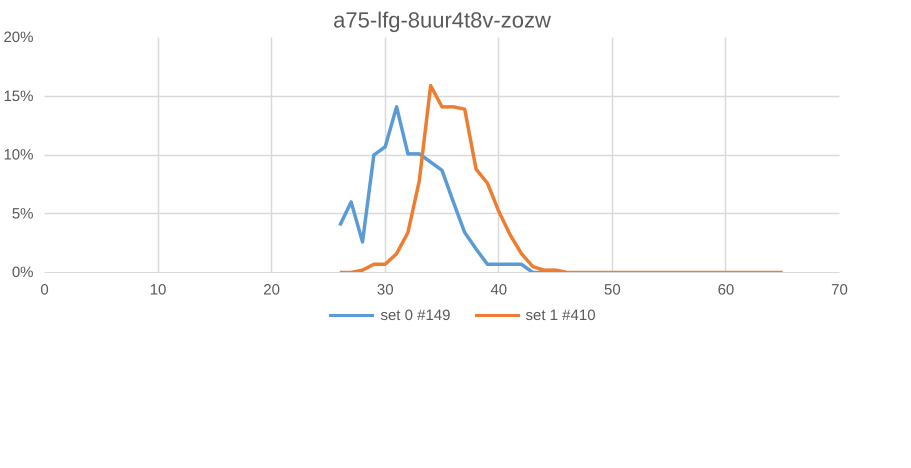 This screenshot has height=468, width=911. Describe the element at coordinates (726, 290) in the screenshot. I see `x-tick-label: 60` at that location.